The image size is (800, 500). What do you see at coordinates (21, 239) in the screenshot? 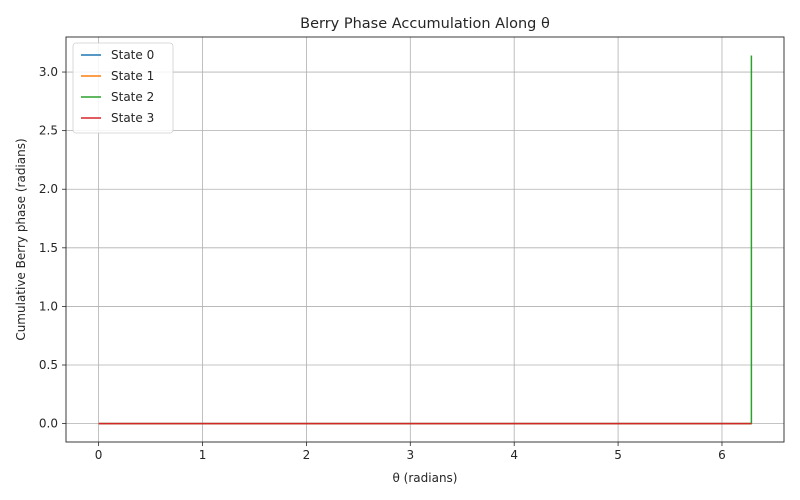
I see `y-axis-label: Cumulative Berry phase (radians)` at bounding box center [21, 239].